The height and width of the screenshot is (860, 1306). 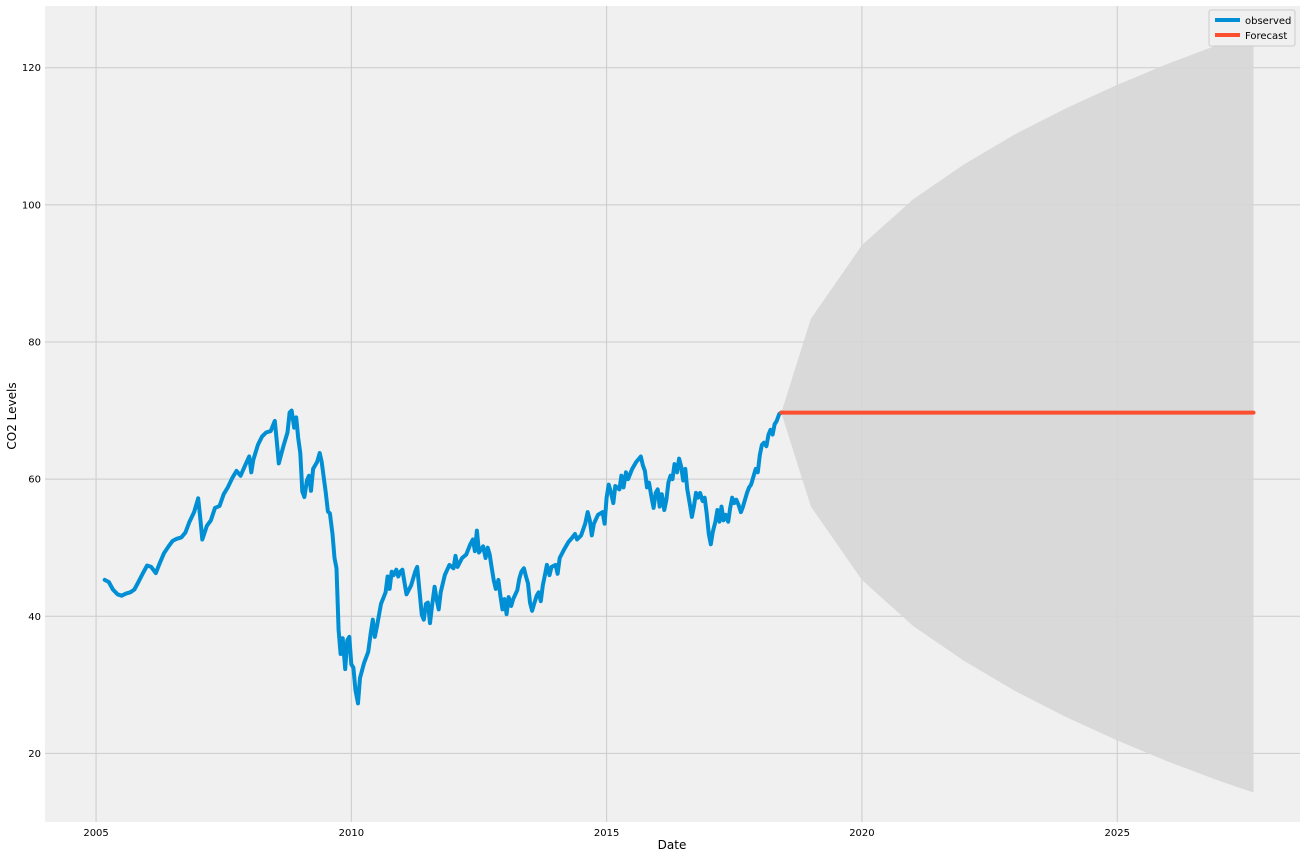 I want to click on y-tick-label-120: 120, so click(x=31, y=68).